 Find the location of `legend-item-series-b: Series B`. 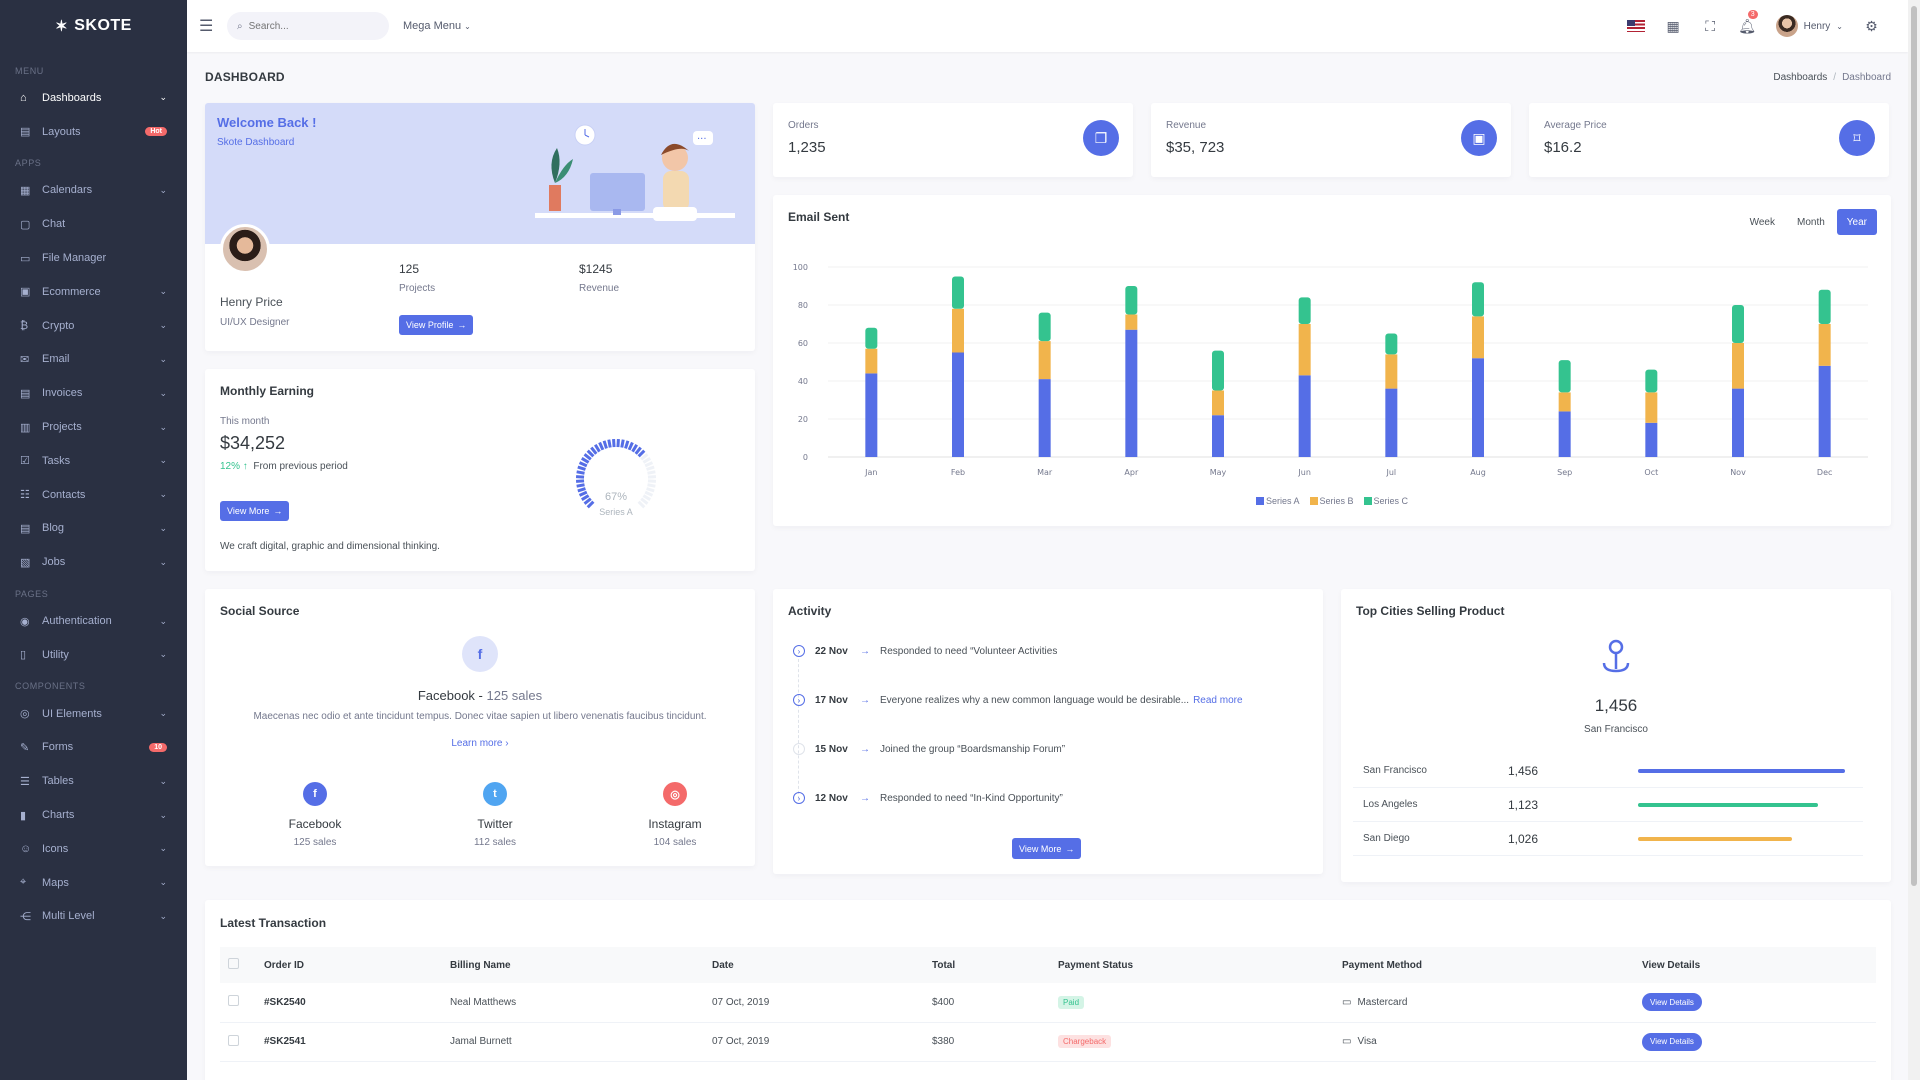

legend-item-series-b: Series B is located at coordinates (1331, 501).